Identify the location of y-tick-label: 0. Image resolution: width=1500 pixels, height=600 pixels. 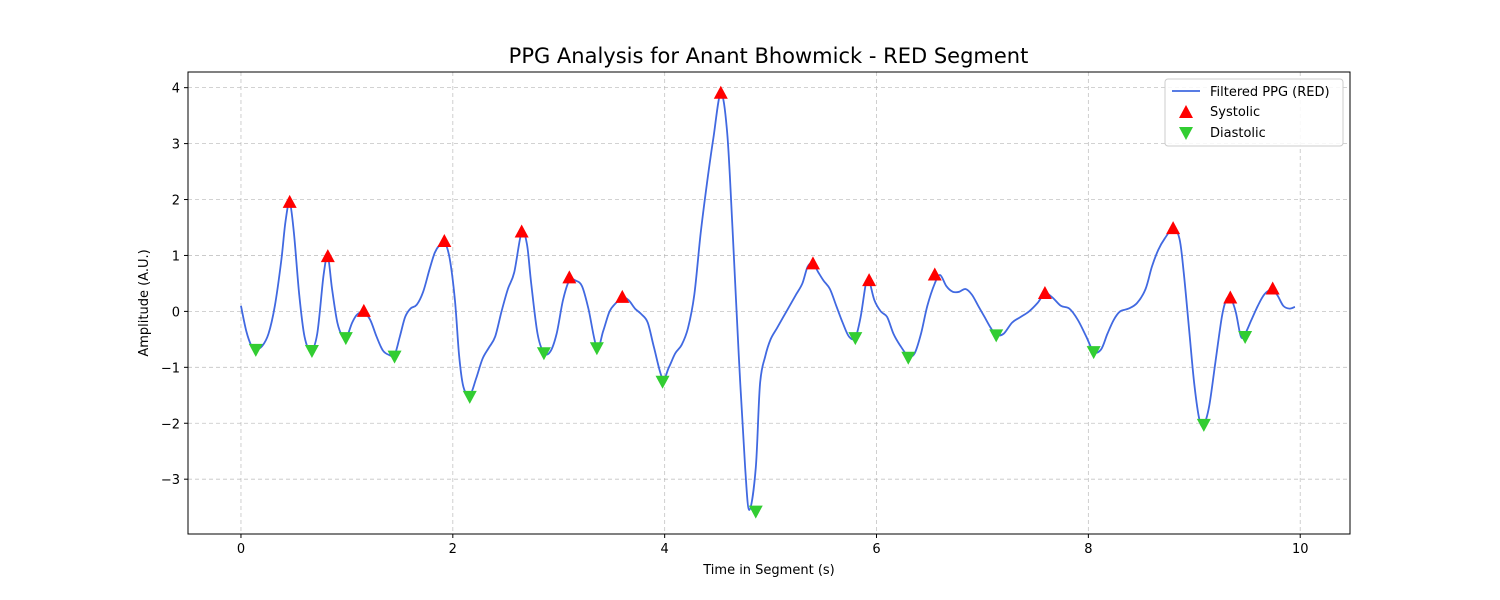
(176, 312).